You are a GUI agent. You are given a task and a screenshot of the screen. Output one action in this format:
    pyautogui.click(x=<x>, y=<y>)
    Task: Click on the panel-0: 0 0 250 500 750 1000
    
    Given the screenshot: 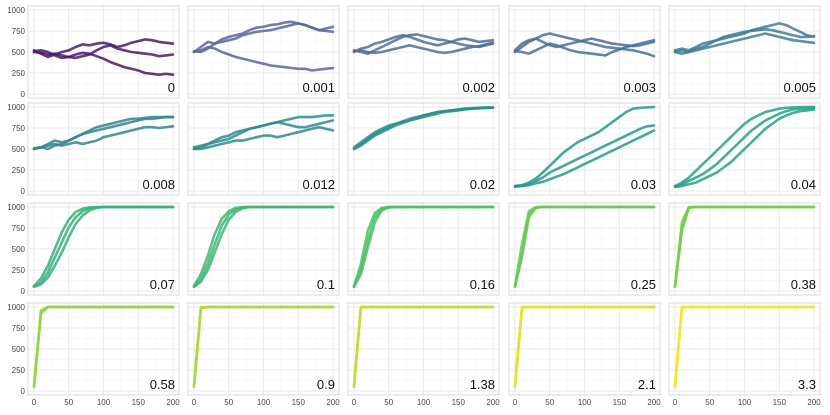 What is the action you would take?
    pyautogui.click(x=93, y=52)
    